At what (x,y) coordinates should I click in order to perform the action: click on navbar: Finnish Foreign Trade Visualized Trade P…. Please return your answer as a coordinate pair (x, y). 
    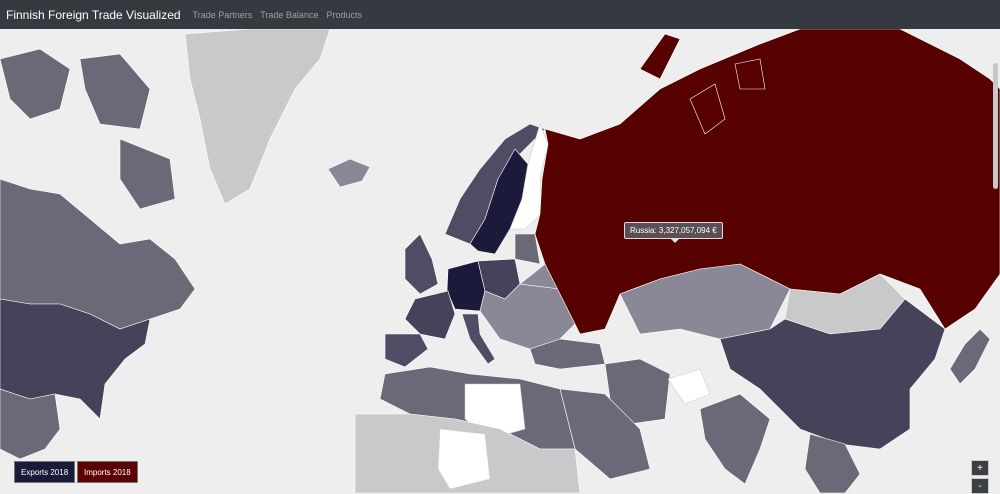
    Looking at the image, I should click on (500, 14).